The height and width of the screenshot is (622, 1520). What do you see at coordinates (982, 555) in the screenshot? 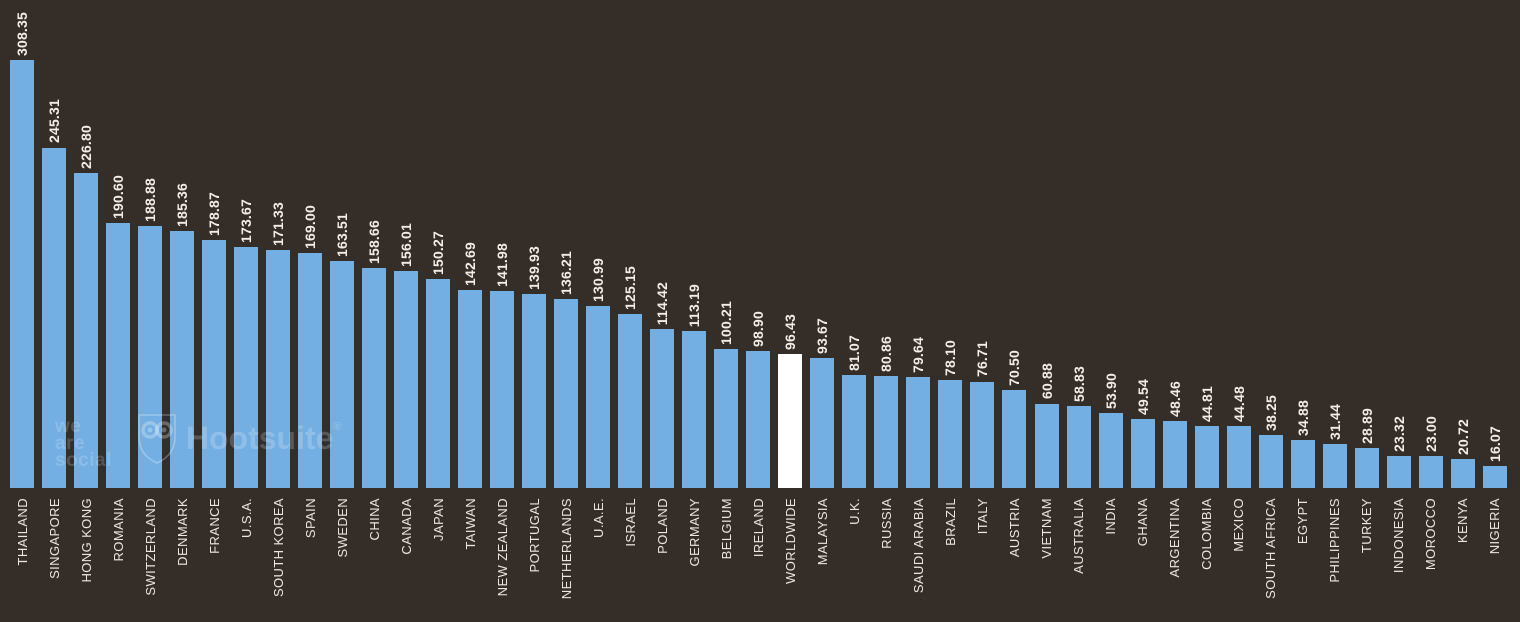
I see `category-label-zone: ITALY` at bounding box center [982, 555].